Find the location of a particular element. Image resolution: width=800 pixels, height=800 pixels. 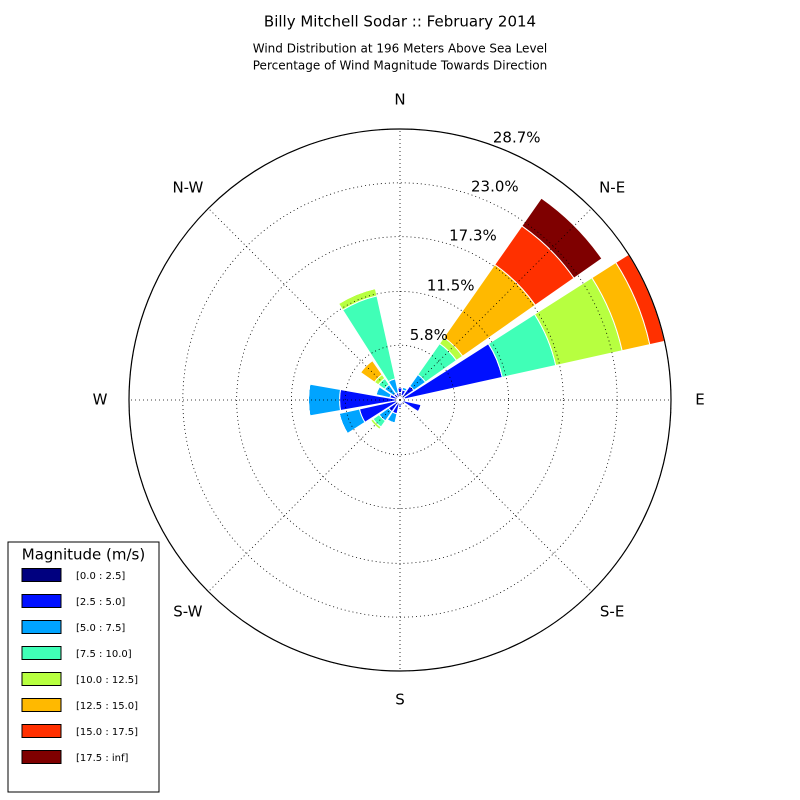

legend-label: [17.5 : inf] is located at coordinates (102, 758).